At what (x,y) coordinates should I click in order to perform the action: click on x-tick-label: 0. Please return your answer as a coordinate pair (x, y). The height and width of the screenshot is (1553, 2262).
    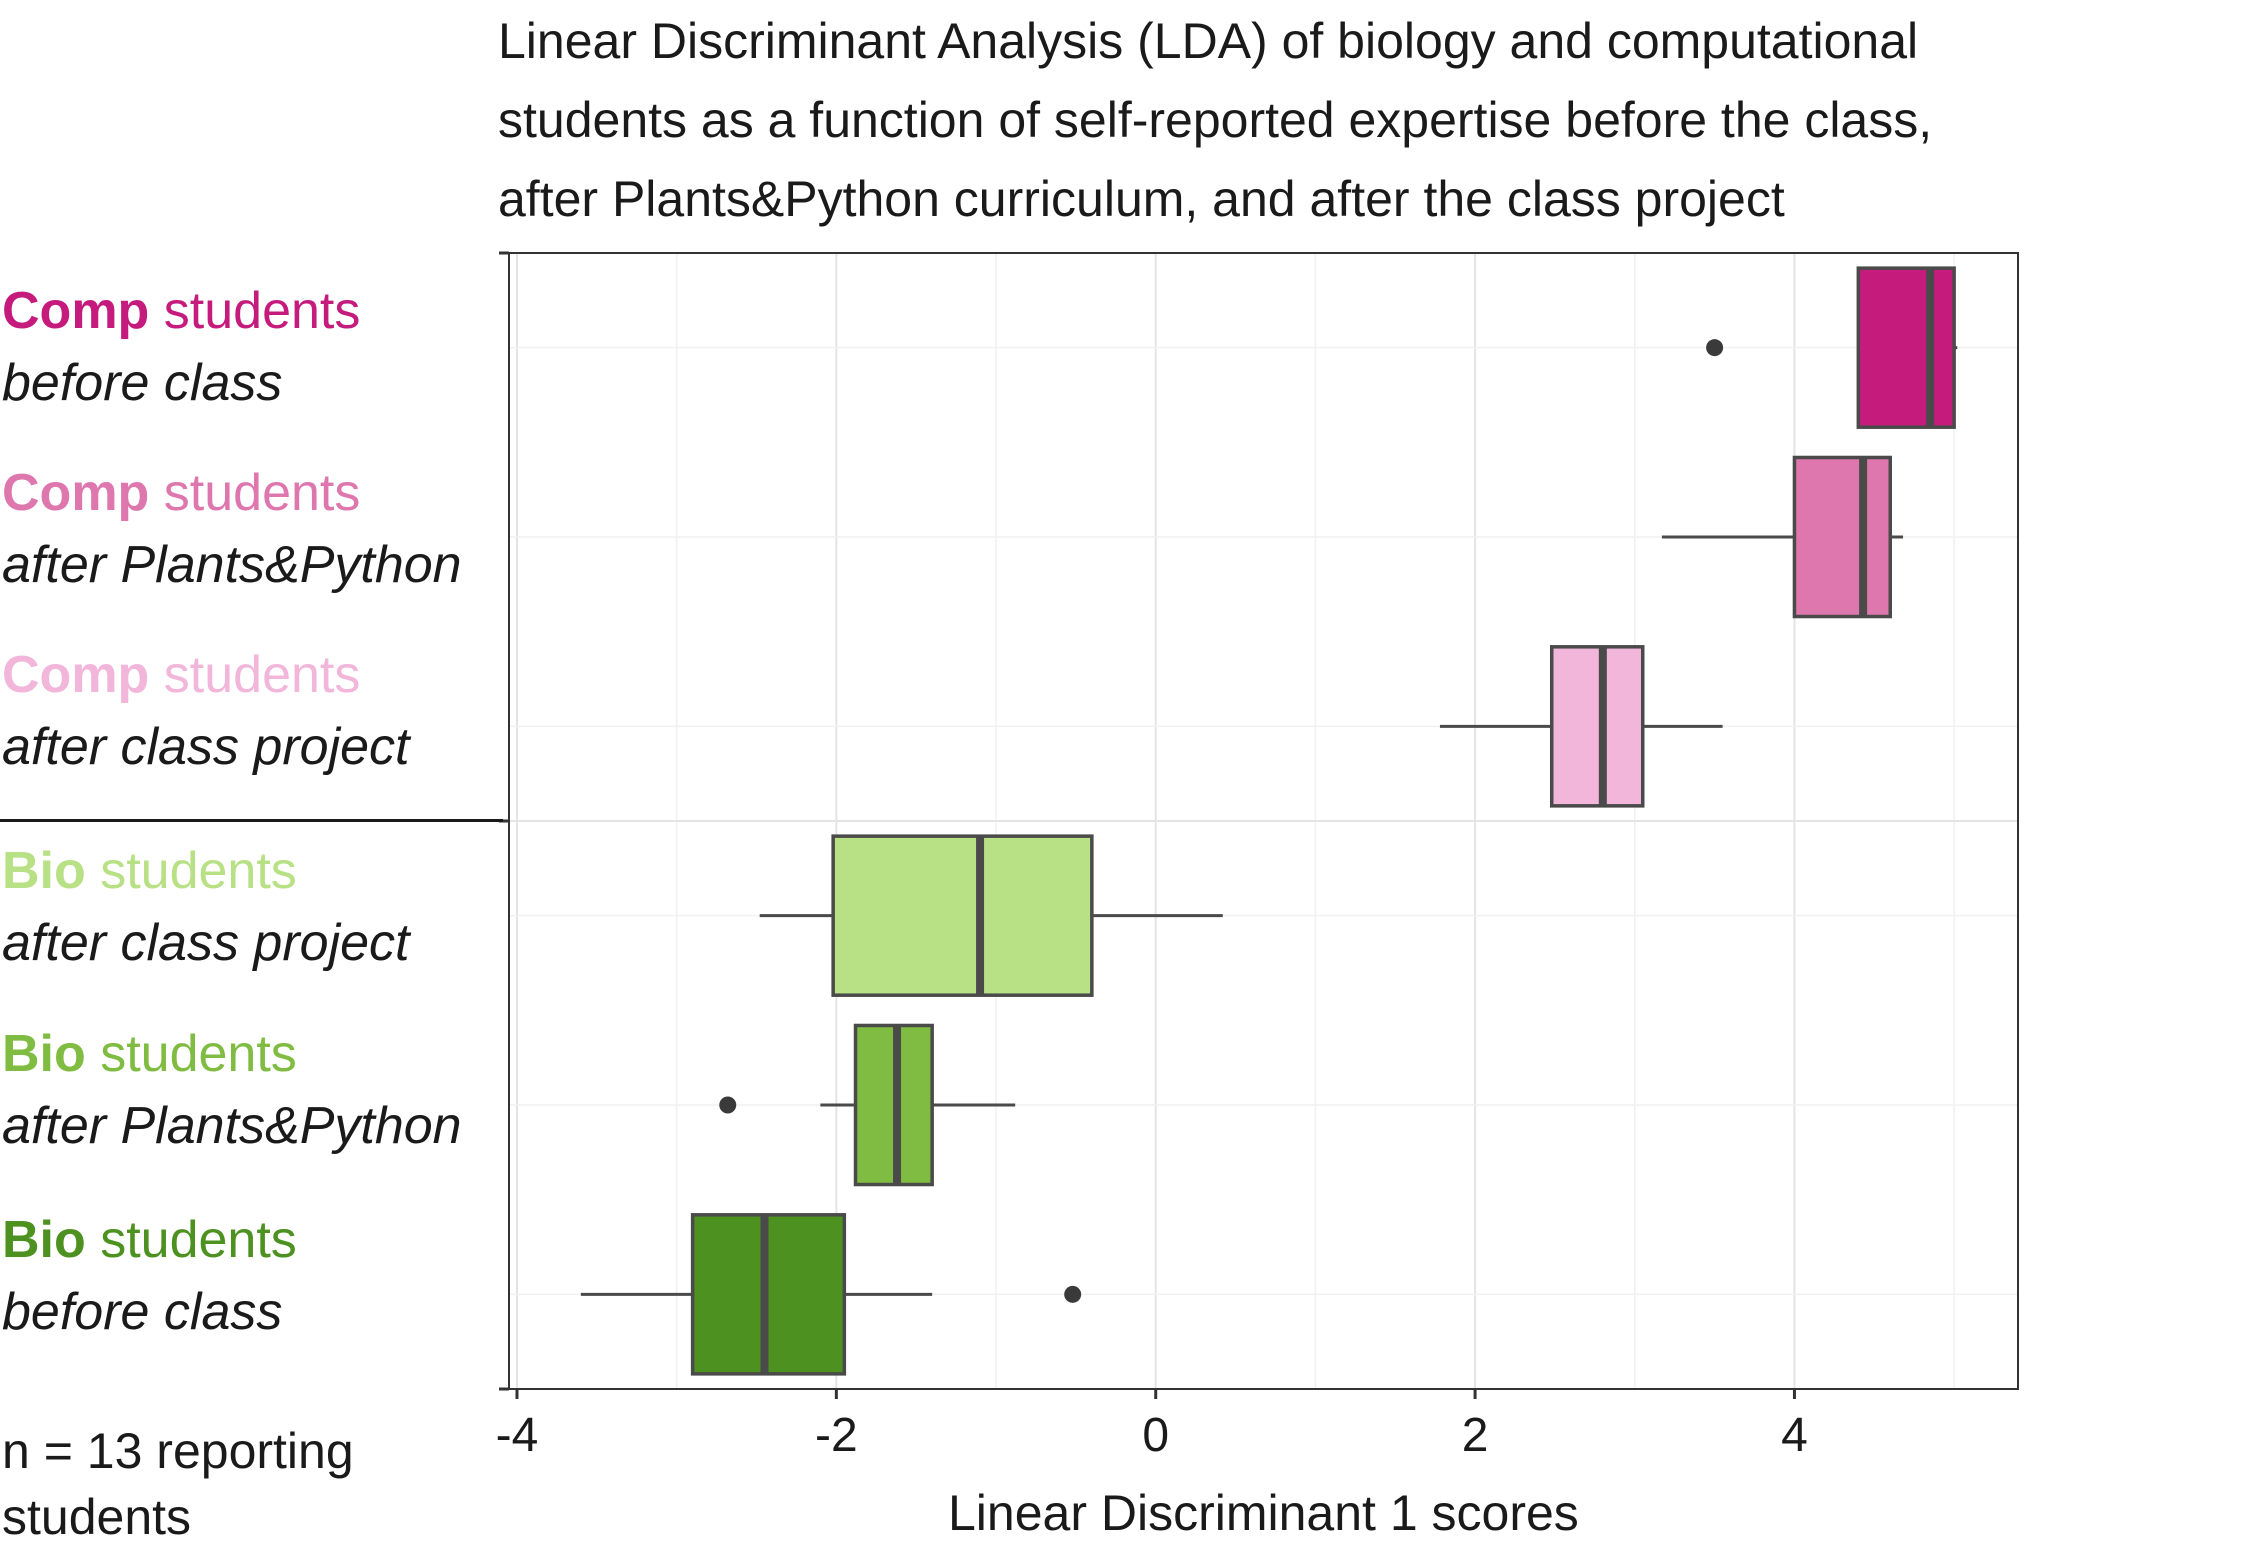
    Looking at the image, I should click on (1155, 1435).